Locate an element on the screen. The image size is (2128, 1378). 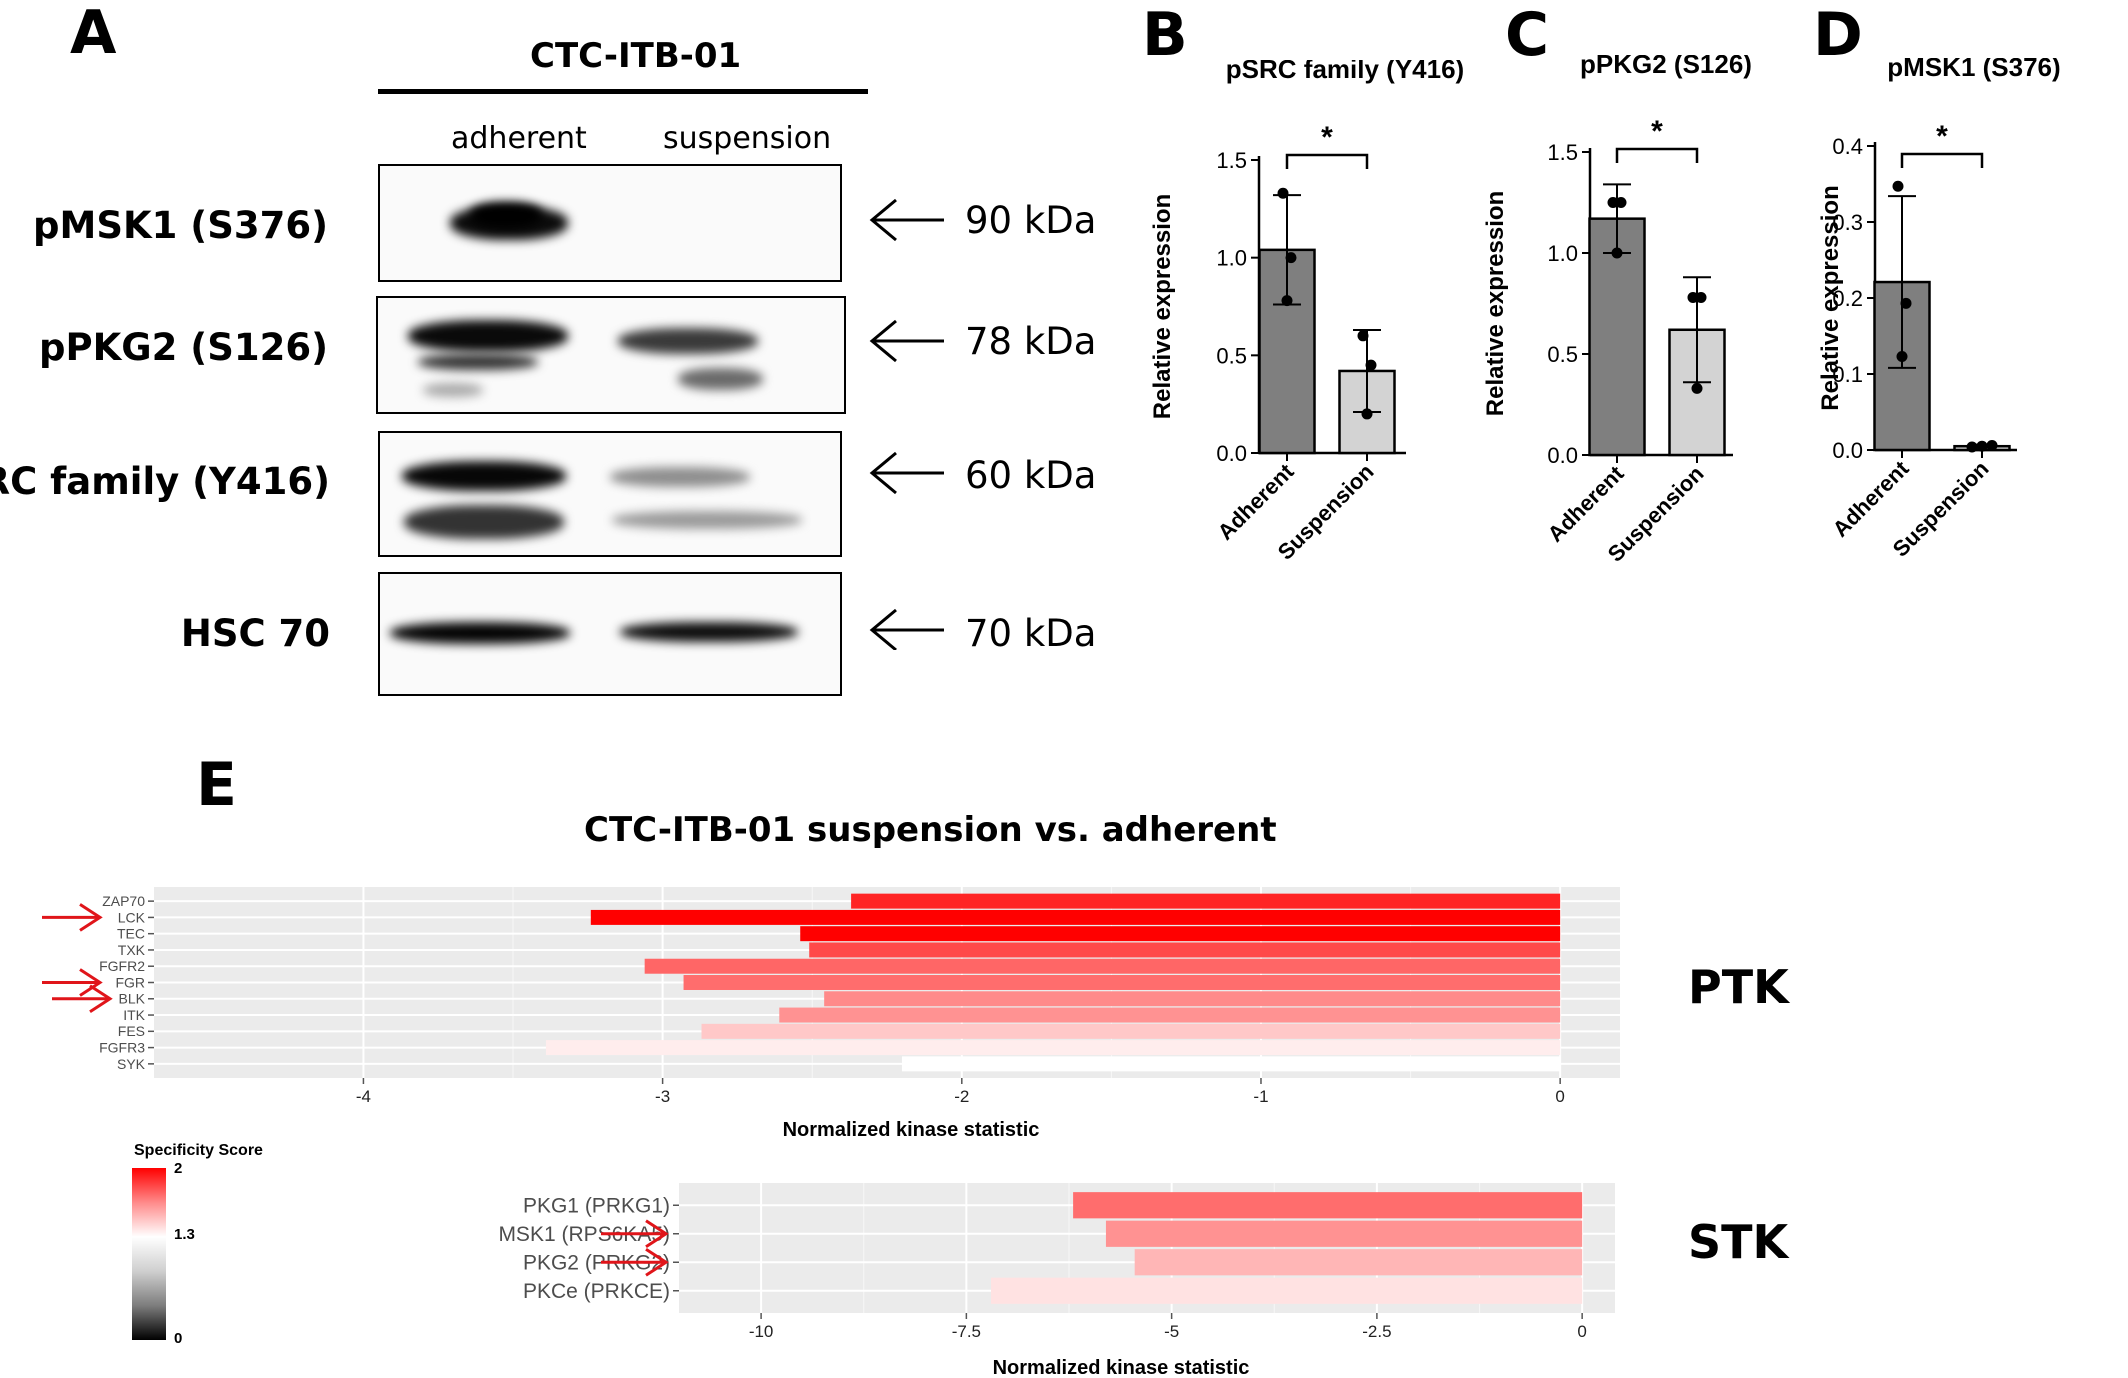
kinase-label: TXK is located at coordinates (132, 950).